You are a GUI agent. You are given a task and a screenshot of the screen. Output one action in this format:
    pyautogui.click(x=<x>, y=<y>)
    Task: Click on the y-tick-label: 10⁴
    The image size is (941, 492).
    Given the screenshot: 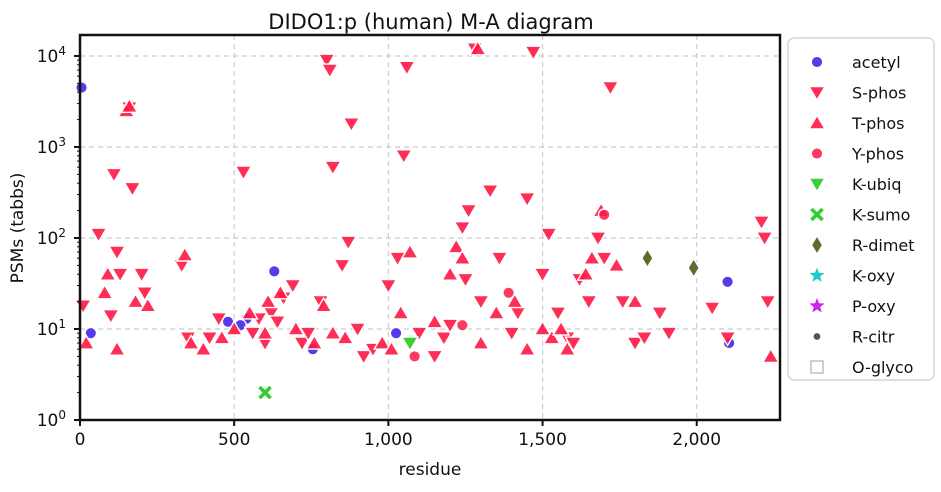 What is the action you would take?
    pyautogui.click(x=51, y=55)
    